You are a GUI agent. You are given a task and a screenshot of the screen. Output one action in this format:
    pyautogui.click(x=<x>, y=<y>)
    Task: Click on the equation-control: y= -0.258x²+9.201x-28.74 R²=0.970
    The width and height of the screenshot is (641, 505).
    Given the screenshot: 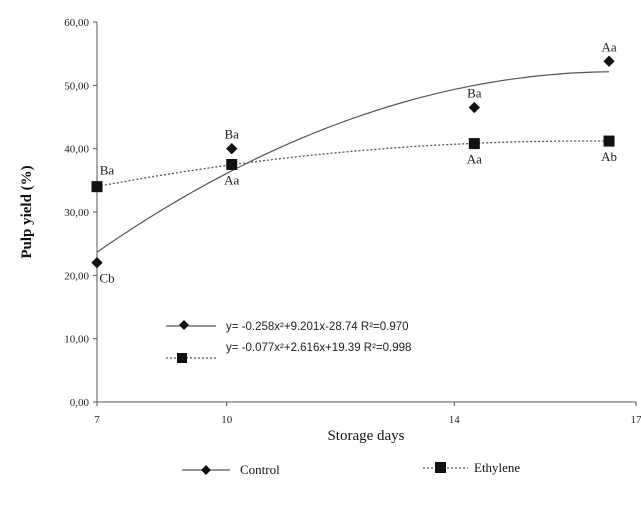 What is the action you would take?
    pyautogui.click(x=317, y=327)
    